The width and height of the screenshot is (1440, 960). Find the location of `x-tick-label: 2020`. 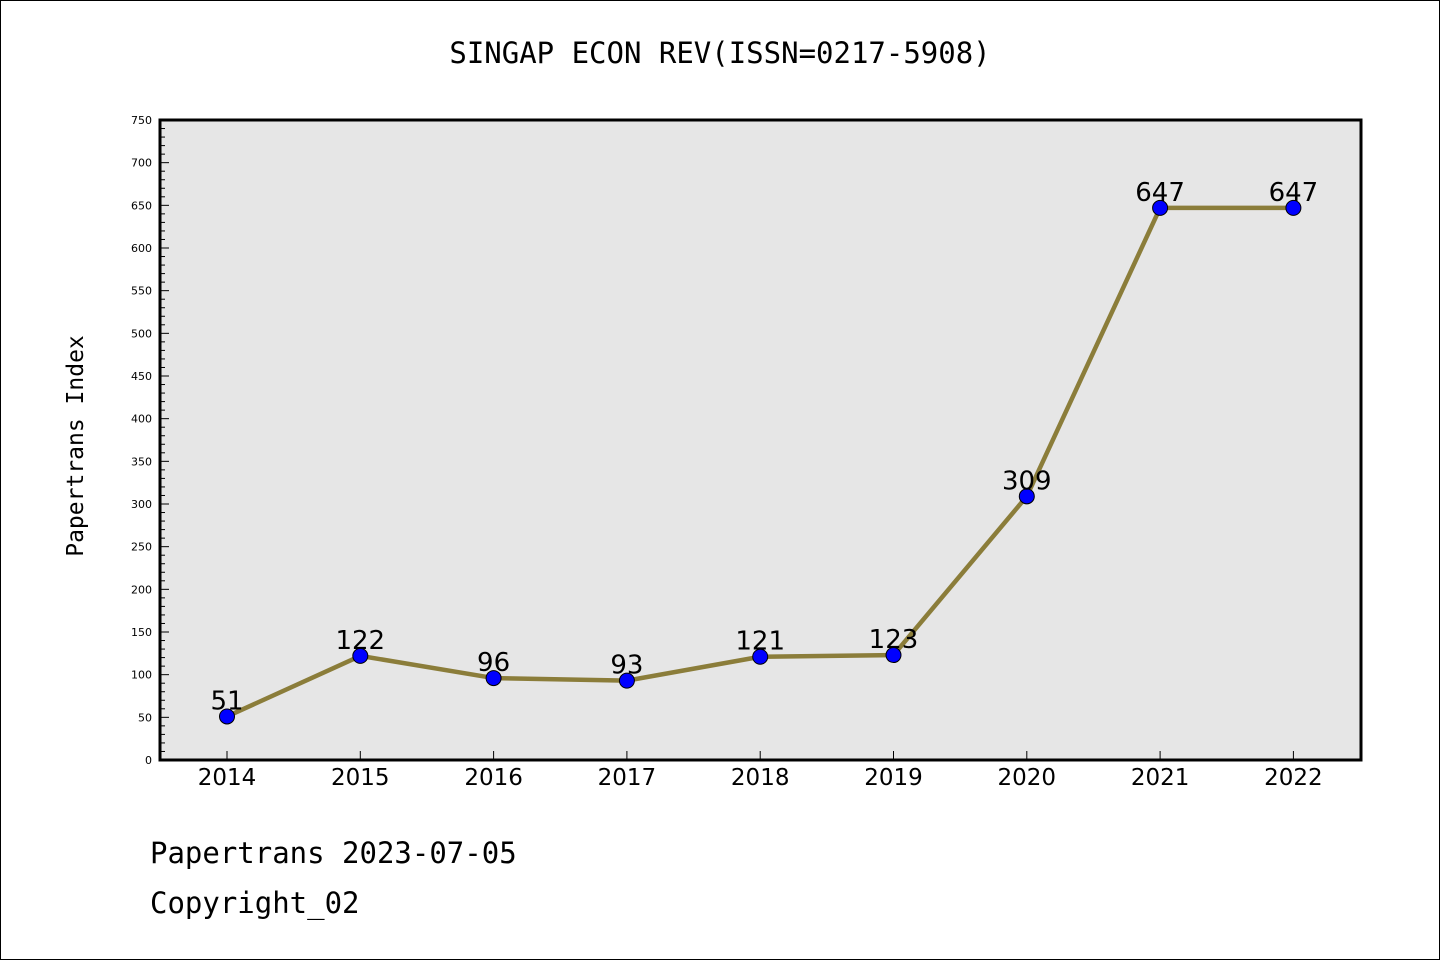

x-tick-label: 2020 is located at coordinates (1027, 778).